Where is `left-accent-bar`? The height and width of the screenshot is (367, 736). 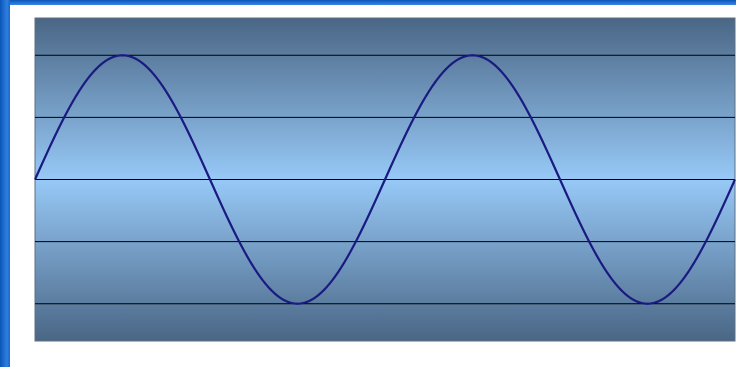 left-accent-bar is located at coordinates (5, 183).